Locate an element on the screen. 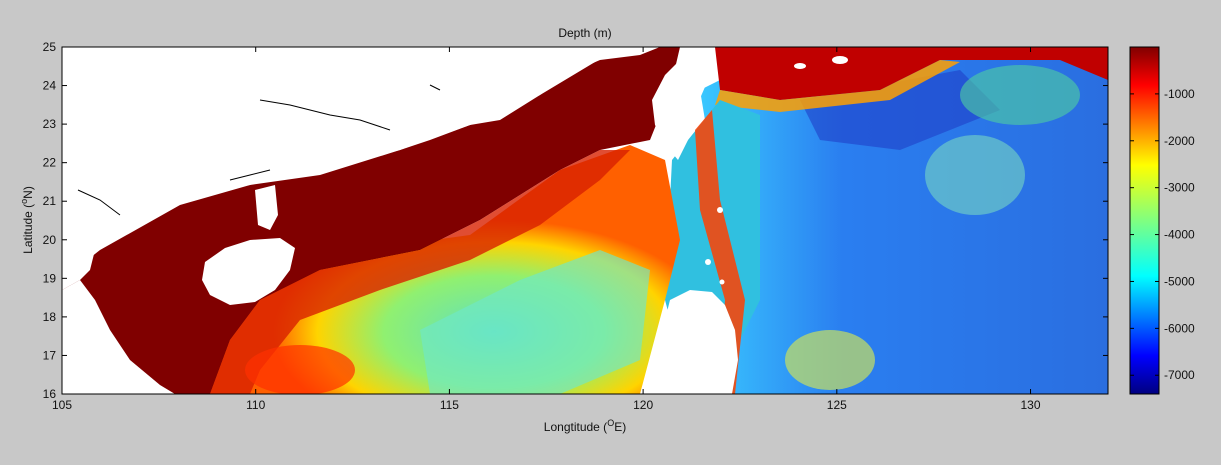 Image resolution: width=1221 pixels, height=465 pixels. x-tick-label: 125 is located at coordinates (837, 405).